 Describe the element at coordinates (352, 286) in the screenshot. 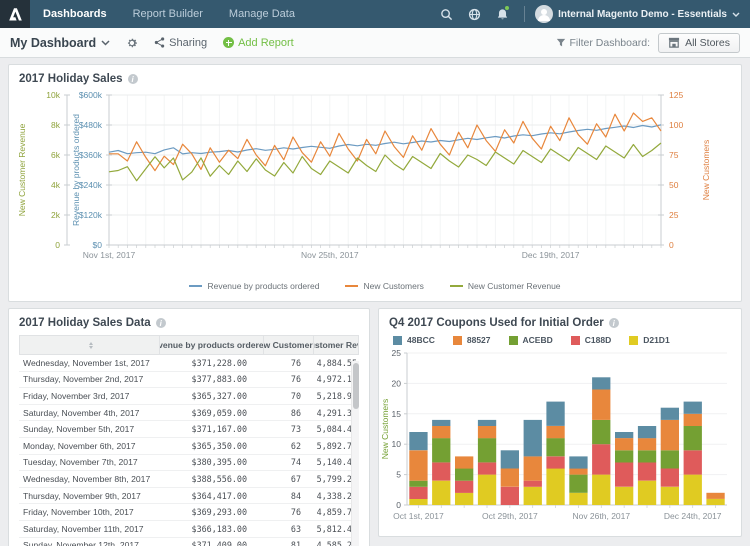

I see `legend-swatch` at that location.